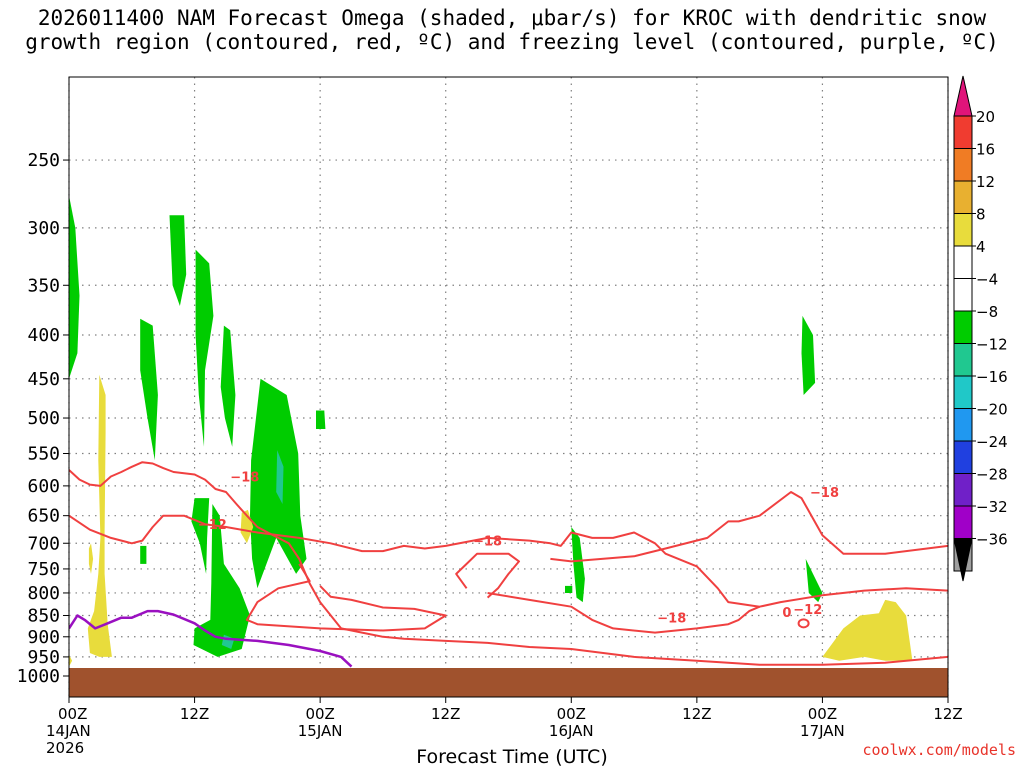 The width and height of the screenshot is (1024, 768). Describe the element at coordinates (822, 731) in the screenshot. I see `x-tick-label: 17JAN` at that location.